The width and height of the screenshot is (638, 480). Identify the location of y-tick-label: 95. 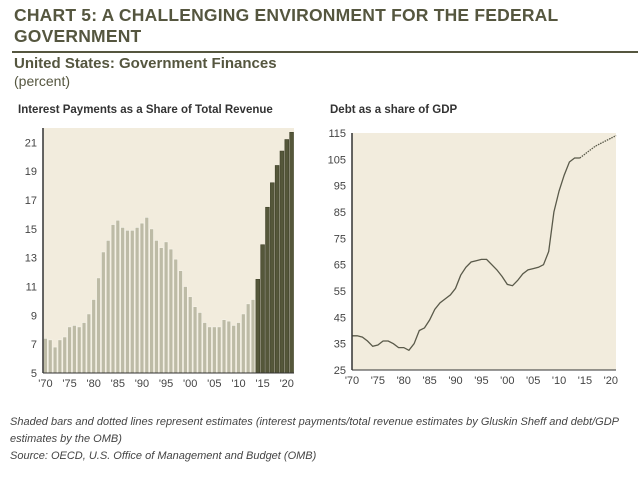
(340, 187).